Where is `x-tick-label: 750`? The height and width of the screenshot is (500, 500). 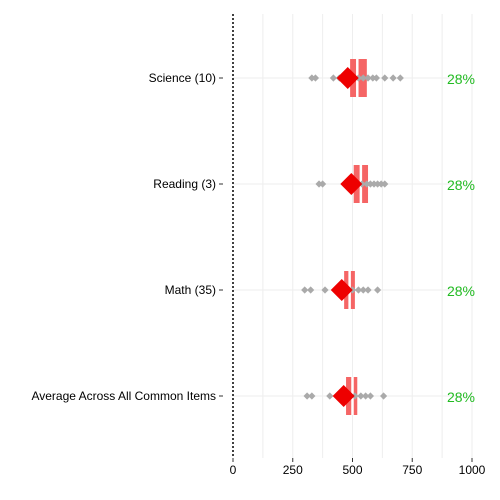 x-tick-label: 750 is located at coordinates (412, 470).